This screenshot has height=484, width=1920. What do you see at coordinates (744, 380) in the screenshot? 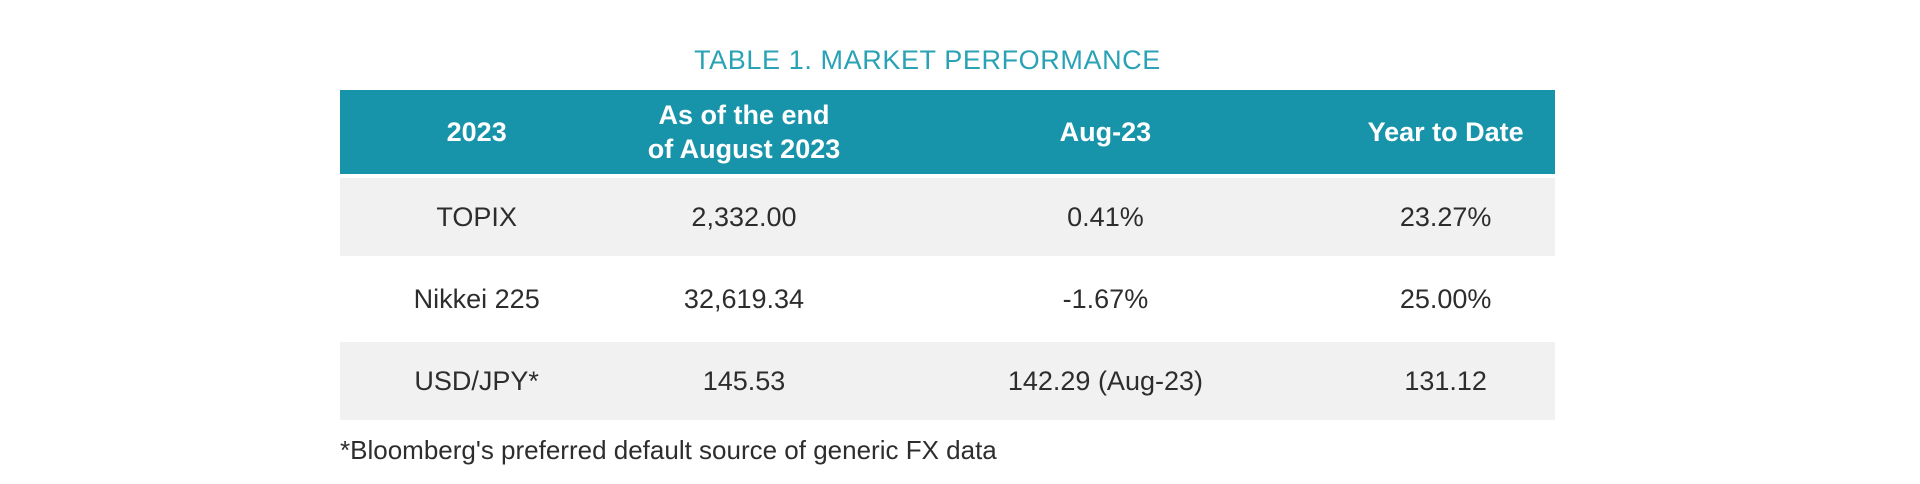
I see `cell-value: 145.53` at bounding box center [744, 380].